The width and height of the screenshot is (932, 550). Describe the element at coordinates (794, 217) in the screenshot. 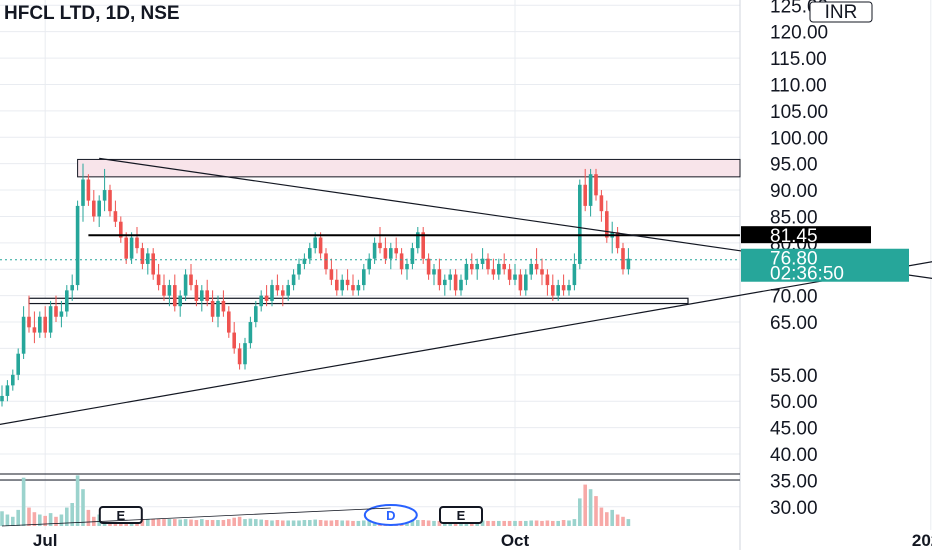

I see `price-tick-label: 85.00` at that location.